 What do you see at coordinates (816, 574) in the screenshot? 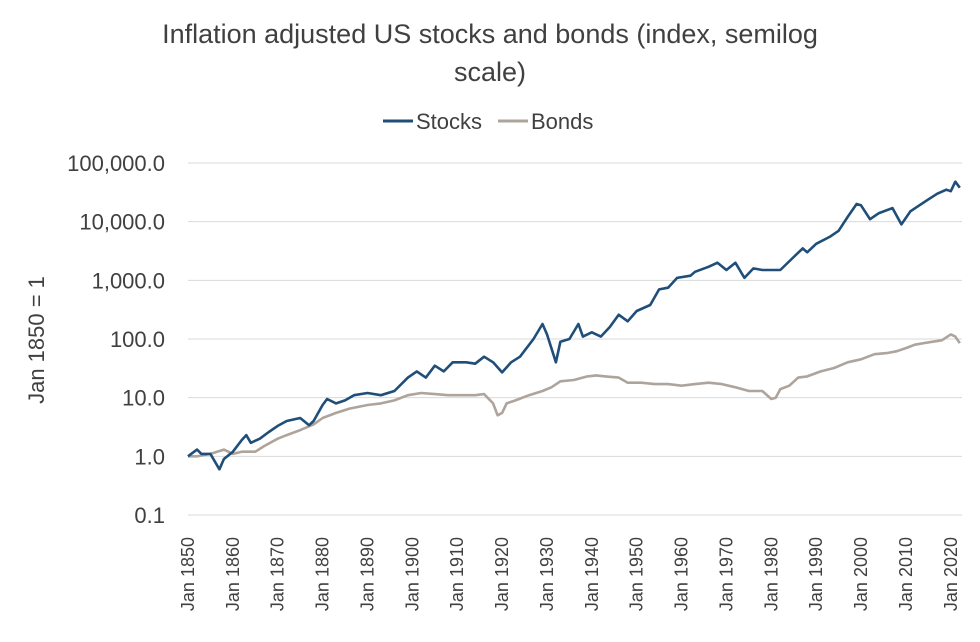
I see `x-tick-label: Jan 1990` at bounding box center [816, 574].